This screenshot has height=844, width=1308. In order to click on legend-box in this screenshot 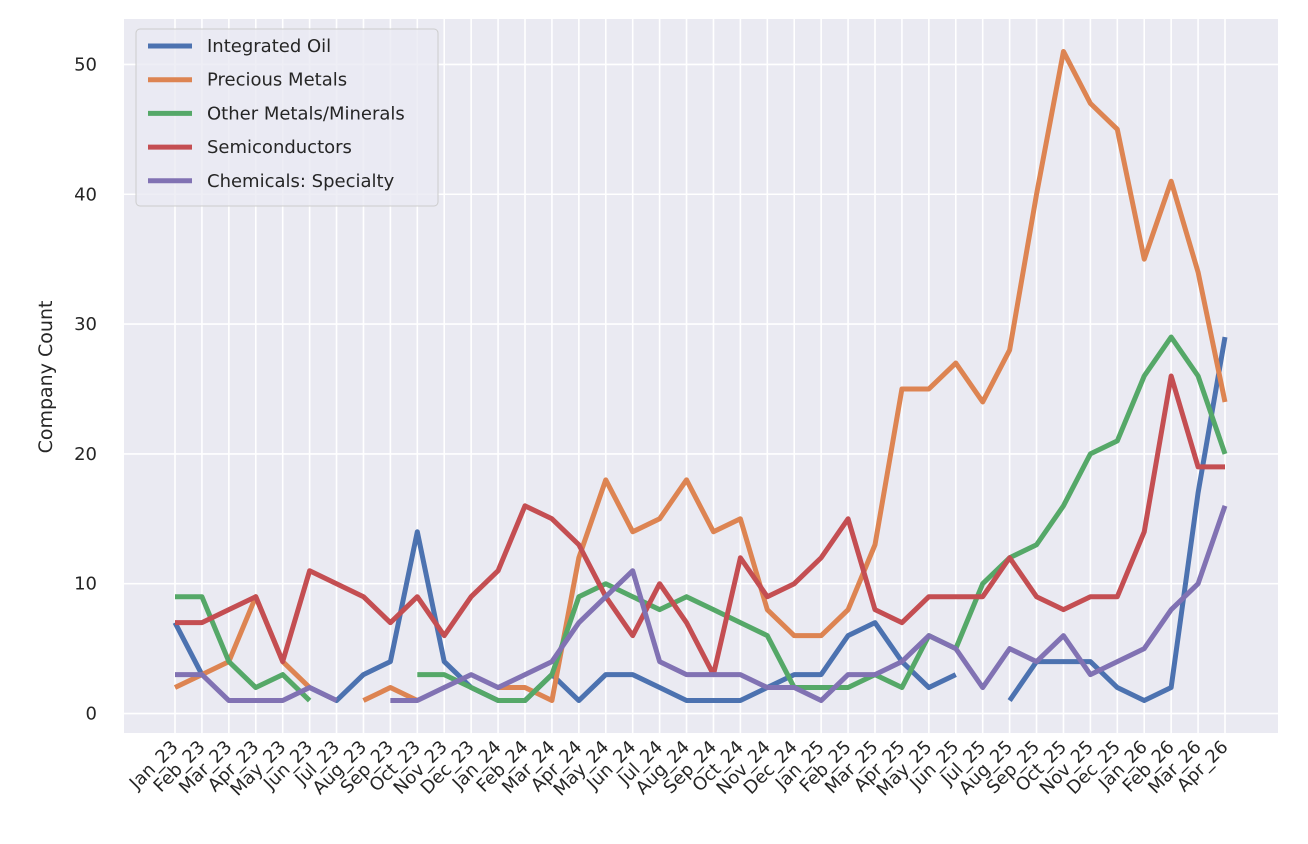, I will do `click(287, 117)`.